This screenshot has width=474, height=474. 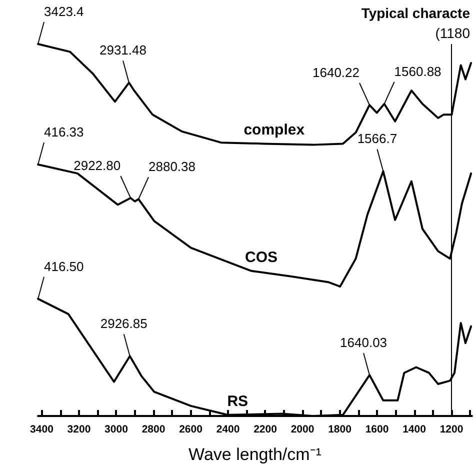 I want to click on x-tick-label: 1200, so click(x=452, y=430).